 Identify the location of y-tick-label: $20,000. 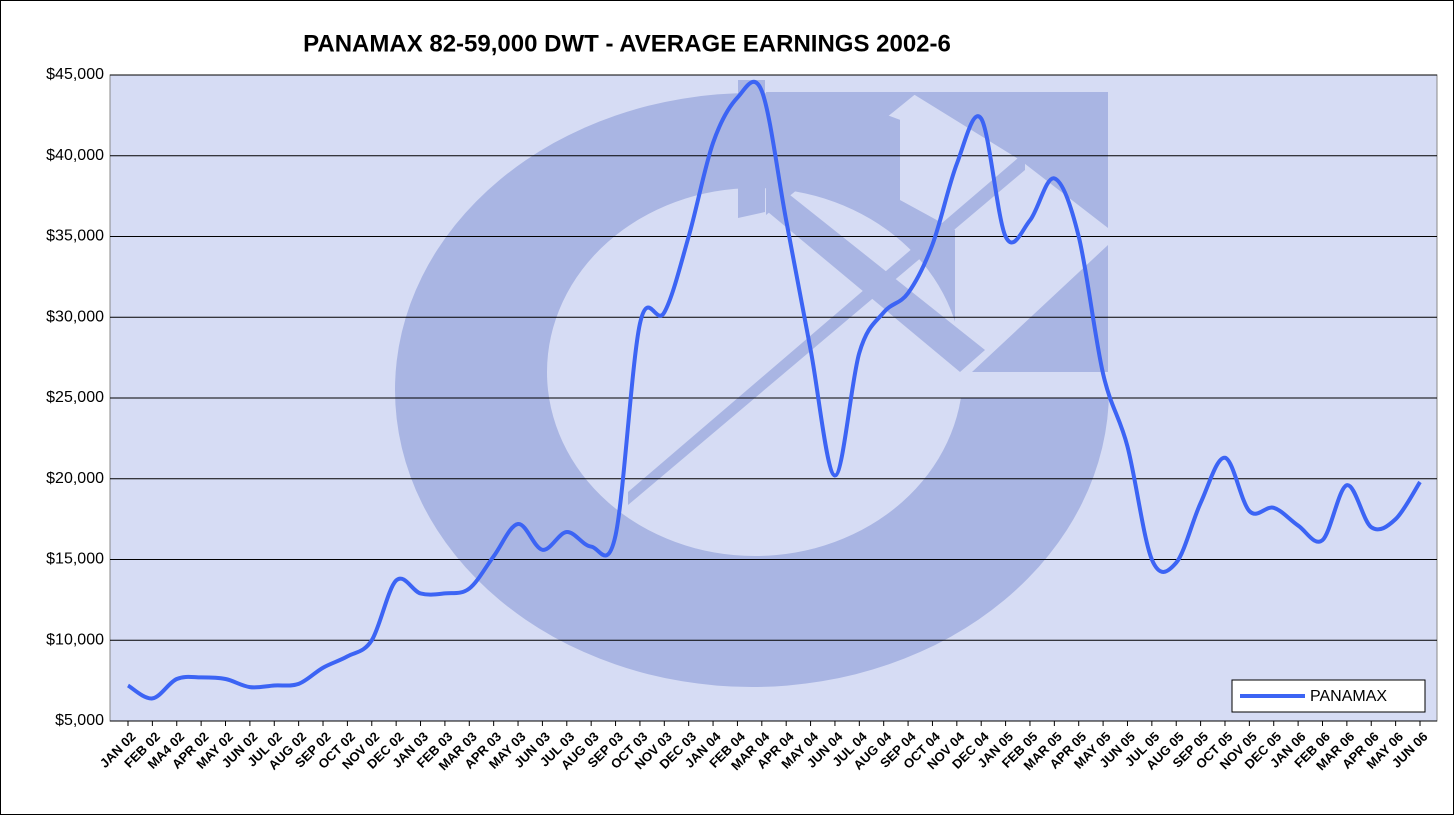
(75, 478).